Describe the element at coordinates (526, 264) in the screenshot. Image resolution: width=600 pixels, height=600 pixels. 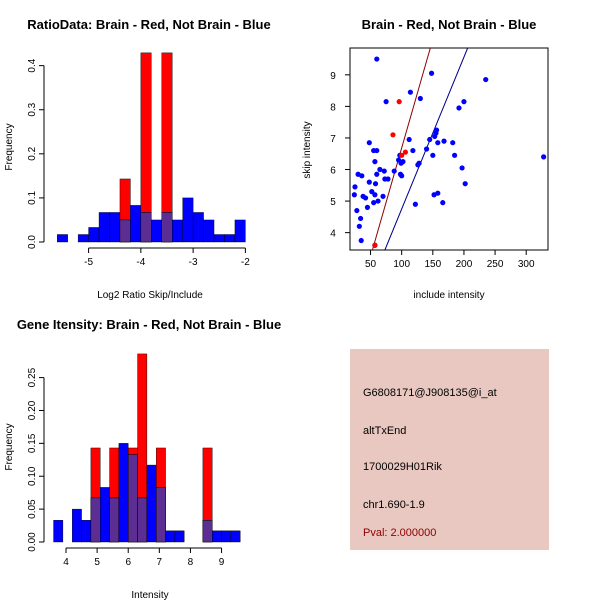
I see `scatter-x-tick-label-5: 300` at that location.